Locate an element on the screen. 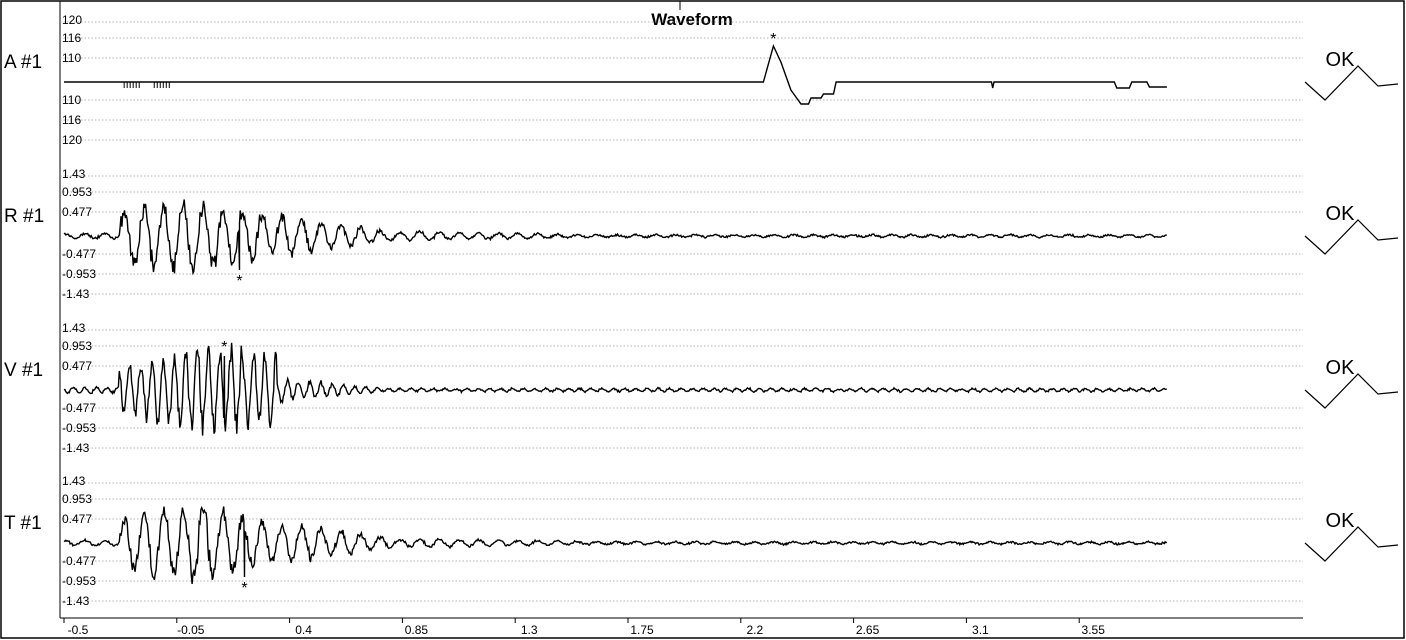  x-axis: -0.5 -0.05 0.4 0.85 1.3 1.75 2.2 2.65 3.1 3.55 is located at coordinates (584, 627).